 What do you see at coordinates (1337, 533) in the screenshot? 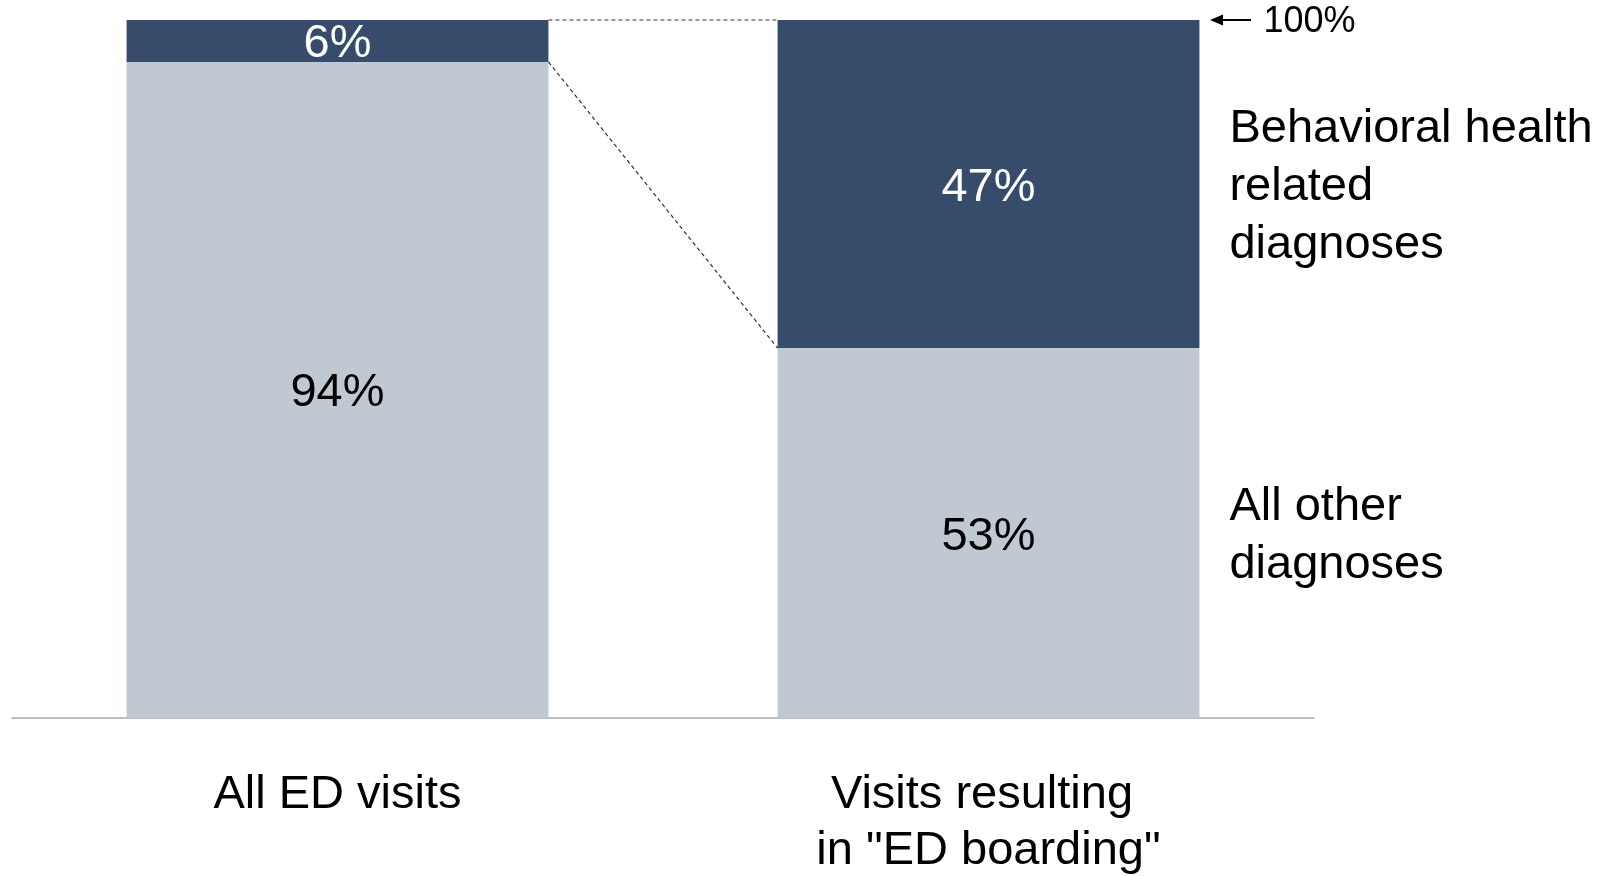
I see `series-label: All other diagnoses` at bounding box center [1337, 533].